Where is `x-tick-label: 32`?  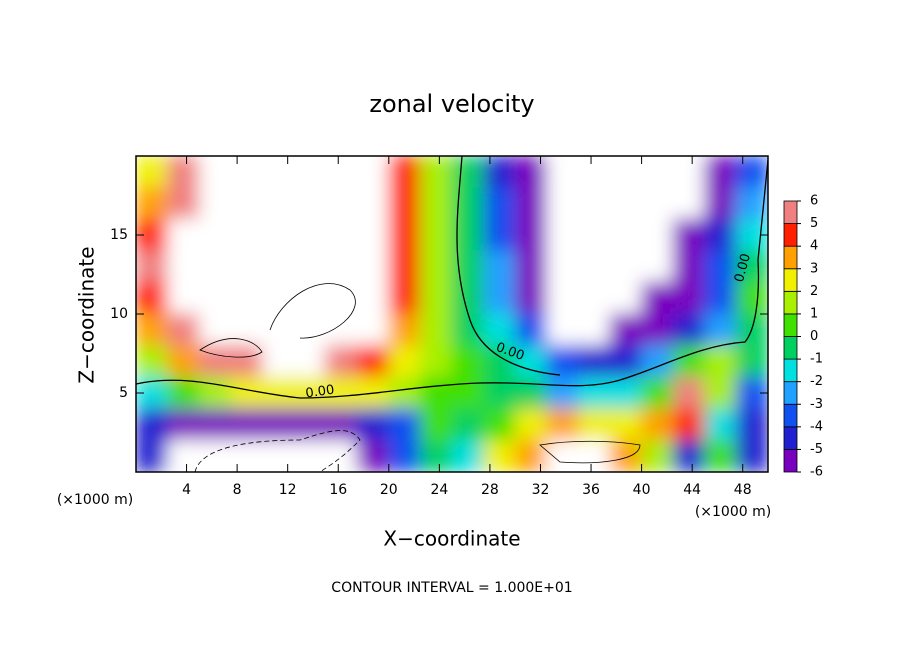 x-tick-label: 32 is located at coordinates (541, 490).